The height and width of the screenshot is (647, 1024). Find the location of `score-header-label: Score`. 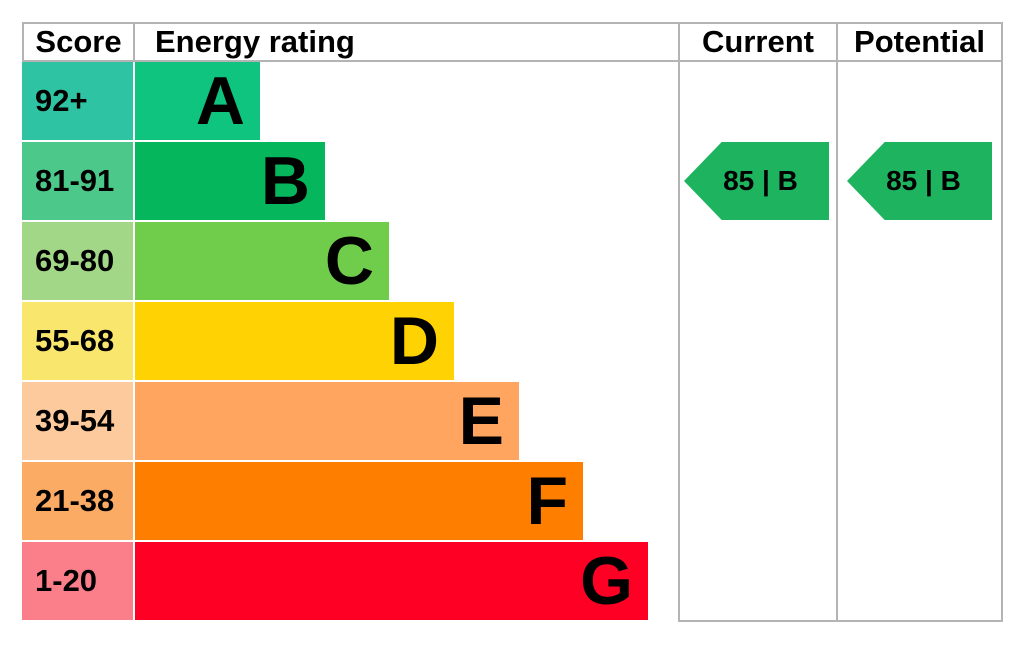

score-header-label: Score is located at coordinates (78, 41).